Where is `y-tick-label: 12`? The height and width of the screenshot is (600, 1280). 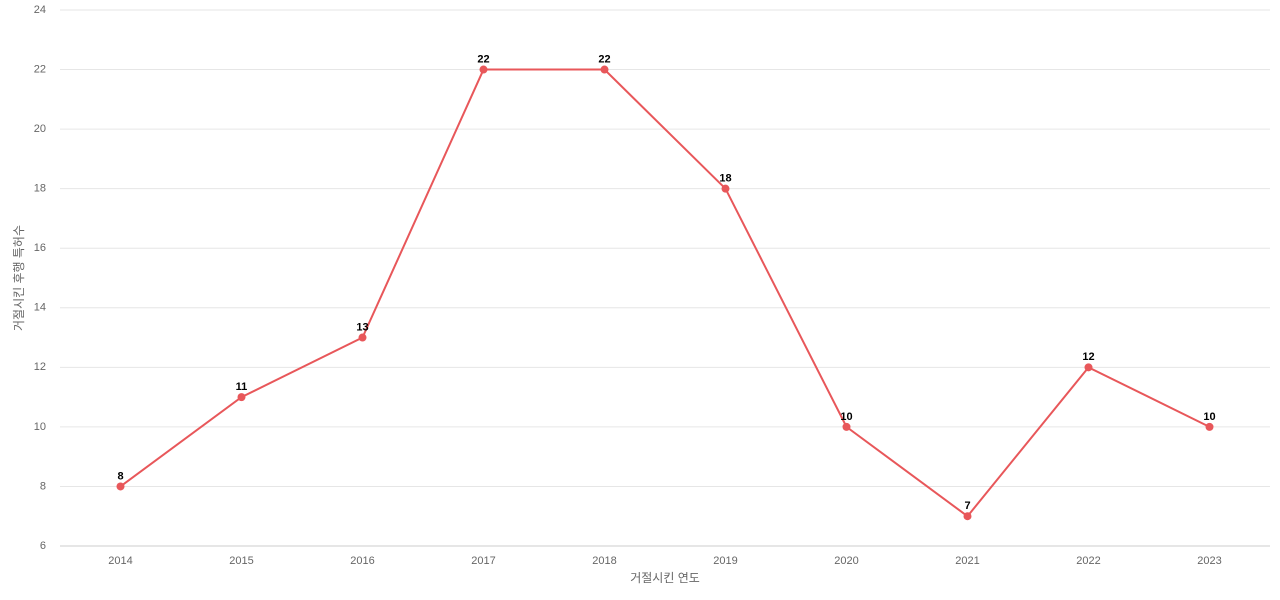 y-tick-label: 12 is located at coordinates (40, 367).